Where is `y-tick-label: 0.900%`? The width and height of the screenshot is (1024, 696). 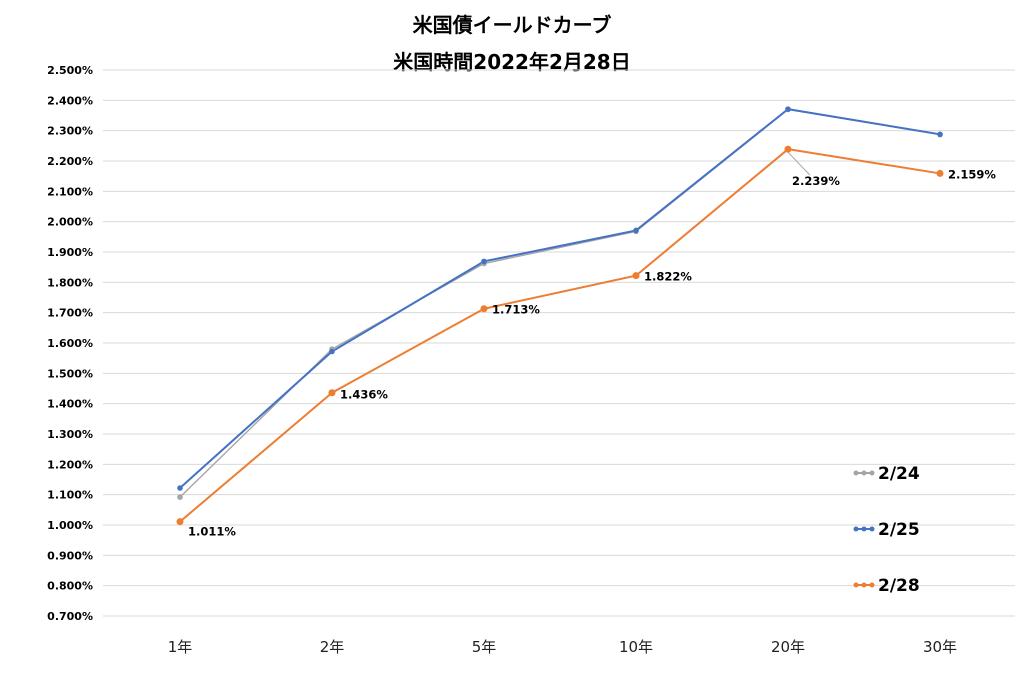
y-tick-label: 0.900% is located at coordinates (70, 555).